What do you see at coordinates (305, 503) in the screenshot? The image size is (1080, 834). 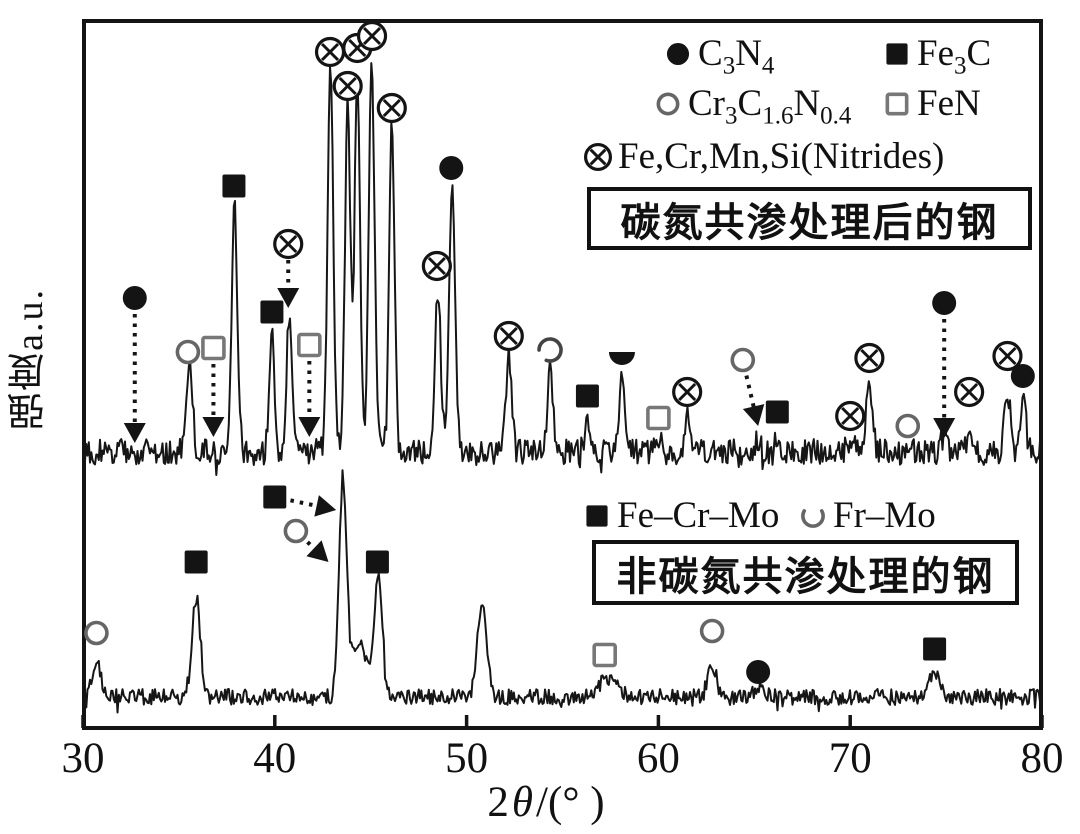 I see `marker-arrow` at bounding box center [305, 503].